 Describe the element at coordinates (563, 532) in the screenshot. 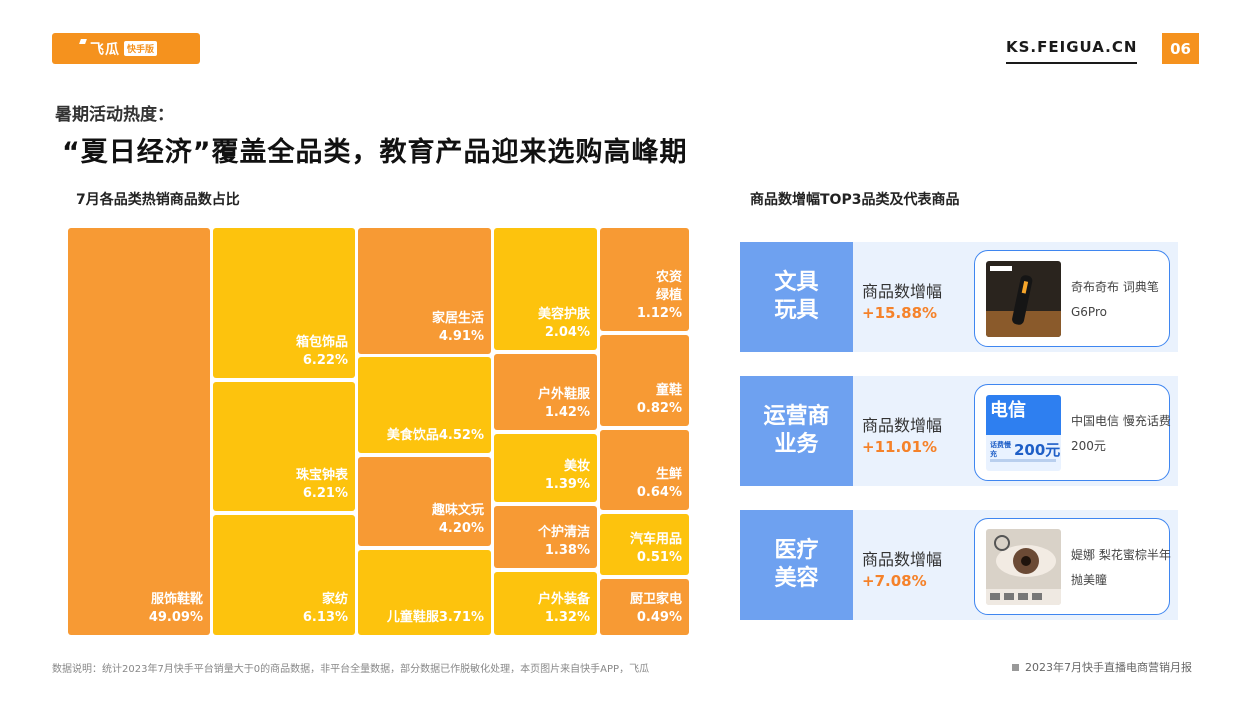

I see `tile-label: 个护清洁` at that location.